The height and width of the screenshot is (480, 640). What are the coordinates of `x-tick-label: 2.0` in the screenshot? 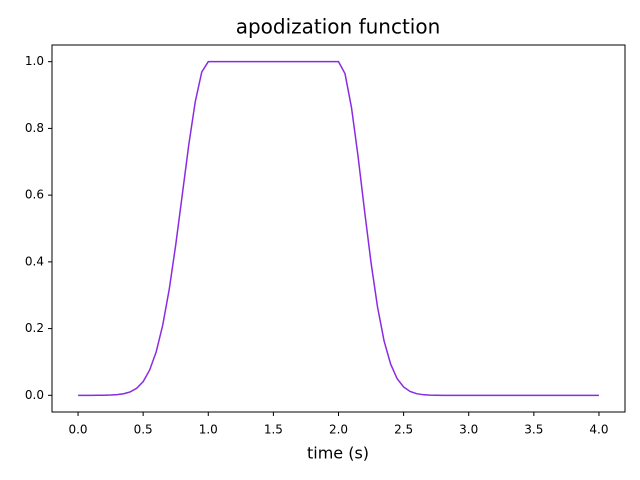 It's located at (338, 430).